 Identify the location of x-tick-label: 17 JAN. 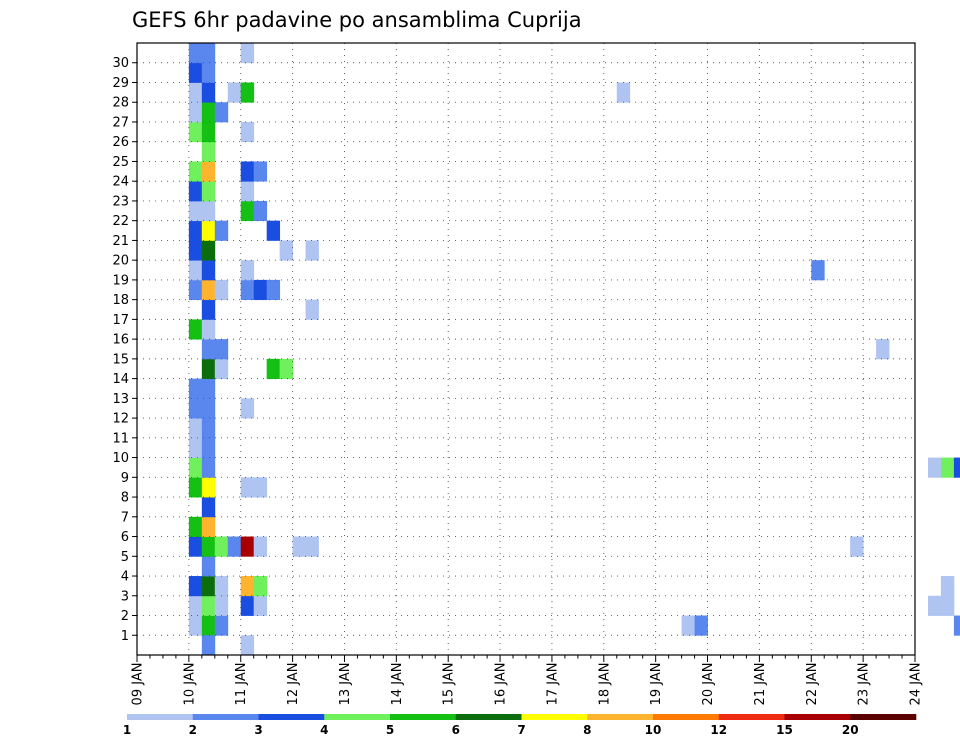
(552, 684).